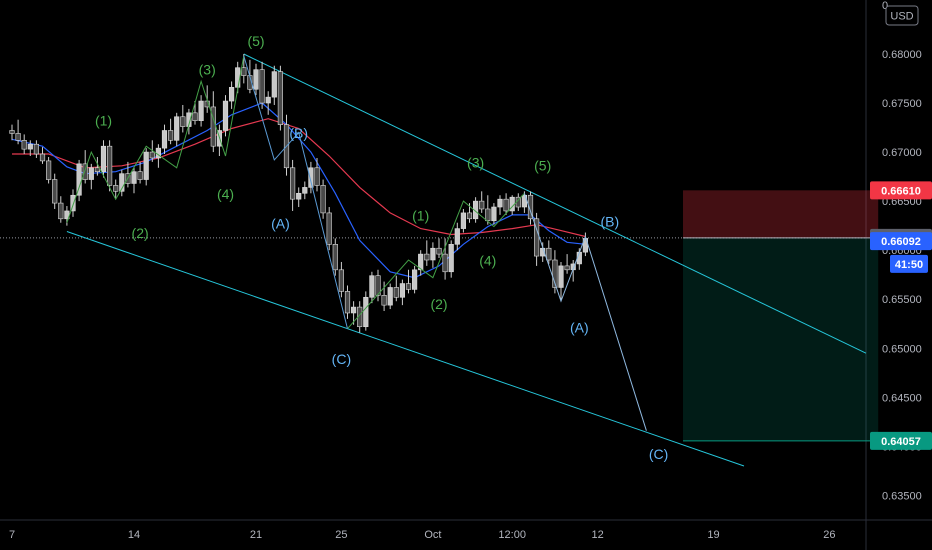 The image size is (932, 550). What do you see at coordinates (432, 535) in the screenshot?
I see `x-tick-label: Oct` at bounding box center [432, 535].